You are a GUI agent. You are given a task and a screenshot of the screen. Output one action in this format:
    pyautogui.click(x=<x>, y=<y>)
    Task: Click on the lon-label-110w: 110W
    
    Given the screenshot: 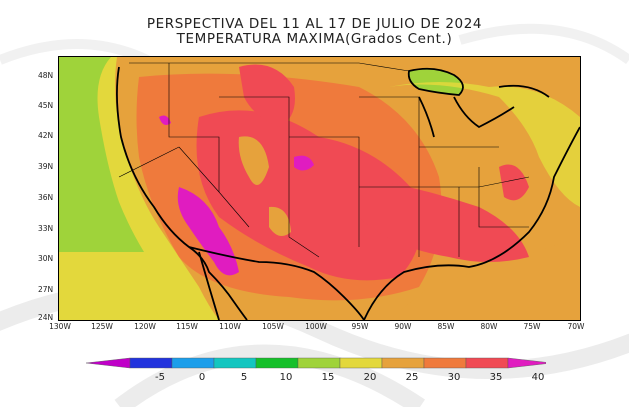 What is the action you would take?
    pyautogui.click(x=230, y=326)
    